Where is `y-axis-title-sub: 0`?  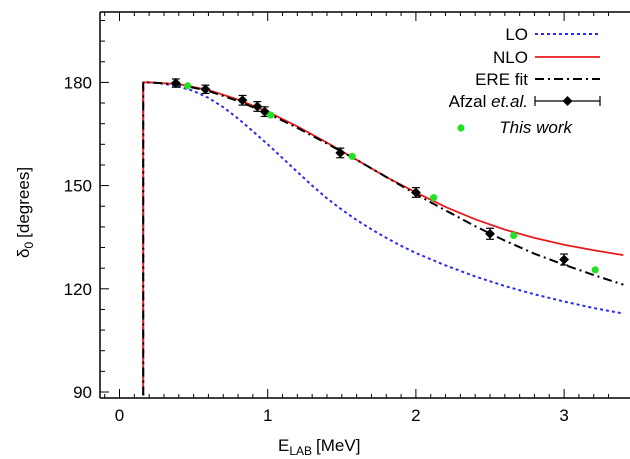
y-axis-title-sub: 0 is located at coordinates (29, 245).